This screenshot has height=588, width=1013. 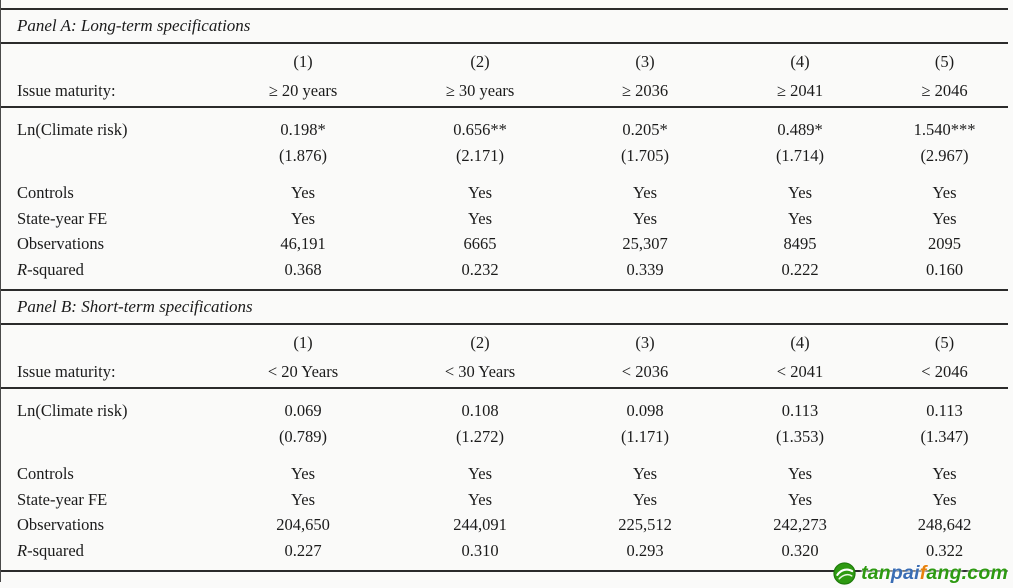 What do you see at coordinates (800, 436) in the screenshot?
I see `tstat-value: (1.353)` at bounding box center [800, 436].